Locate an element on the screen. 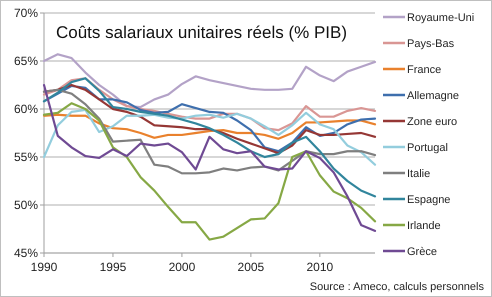  y-tick-label: 45% is located at coordinates (26, 253).